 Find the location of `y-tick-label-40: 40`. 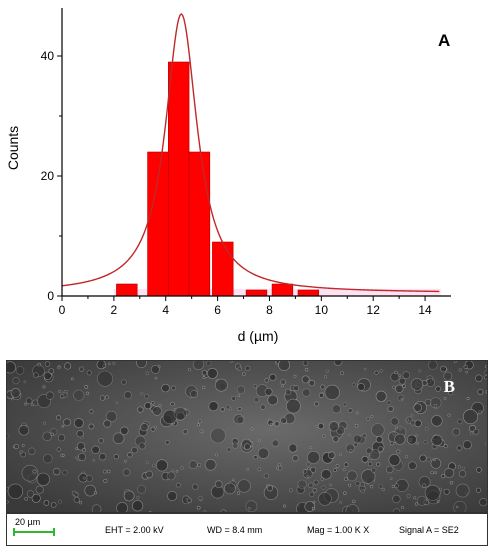

y-tick-label-40: 40 is located at coordinates (48, 56).